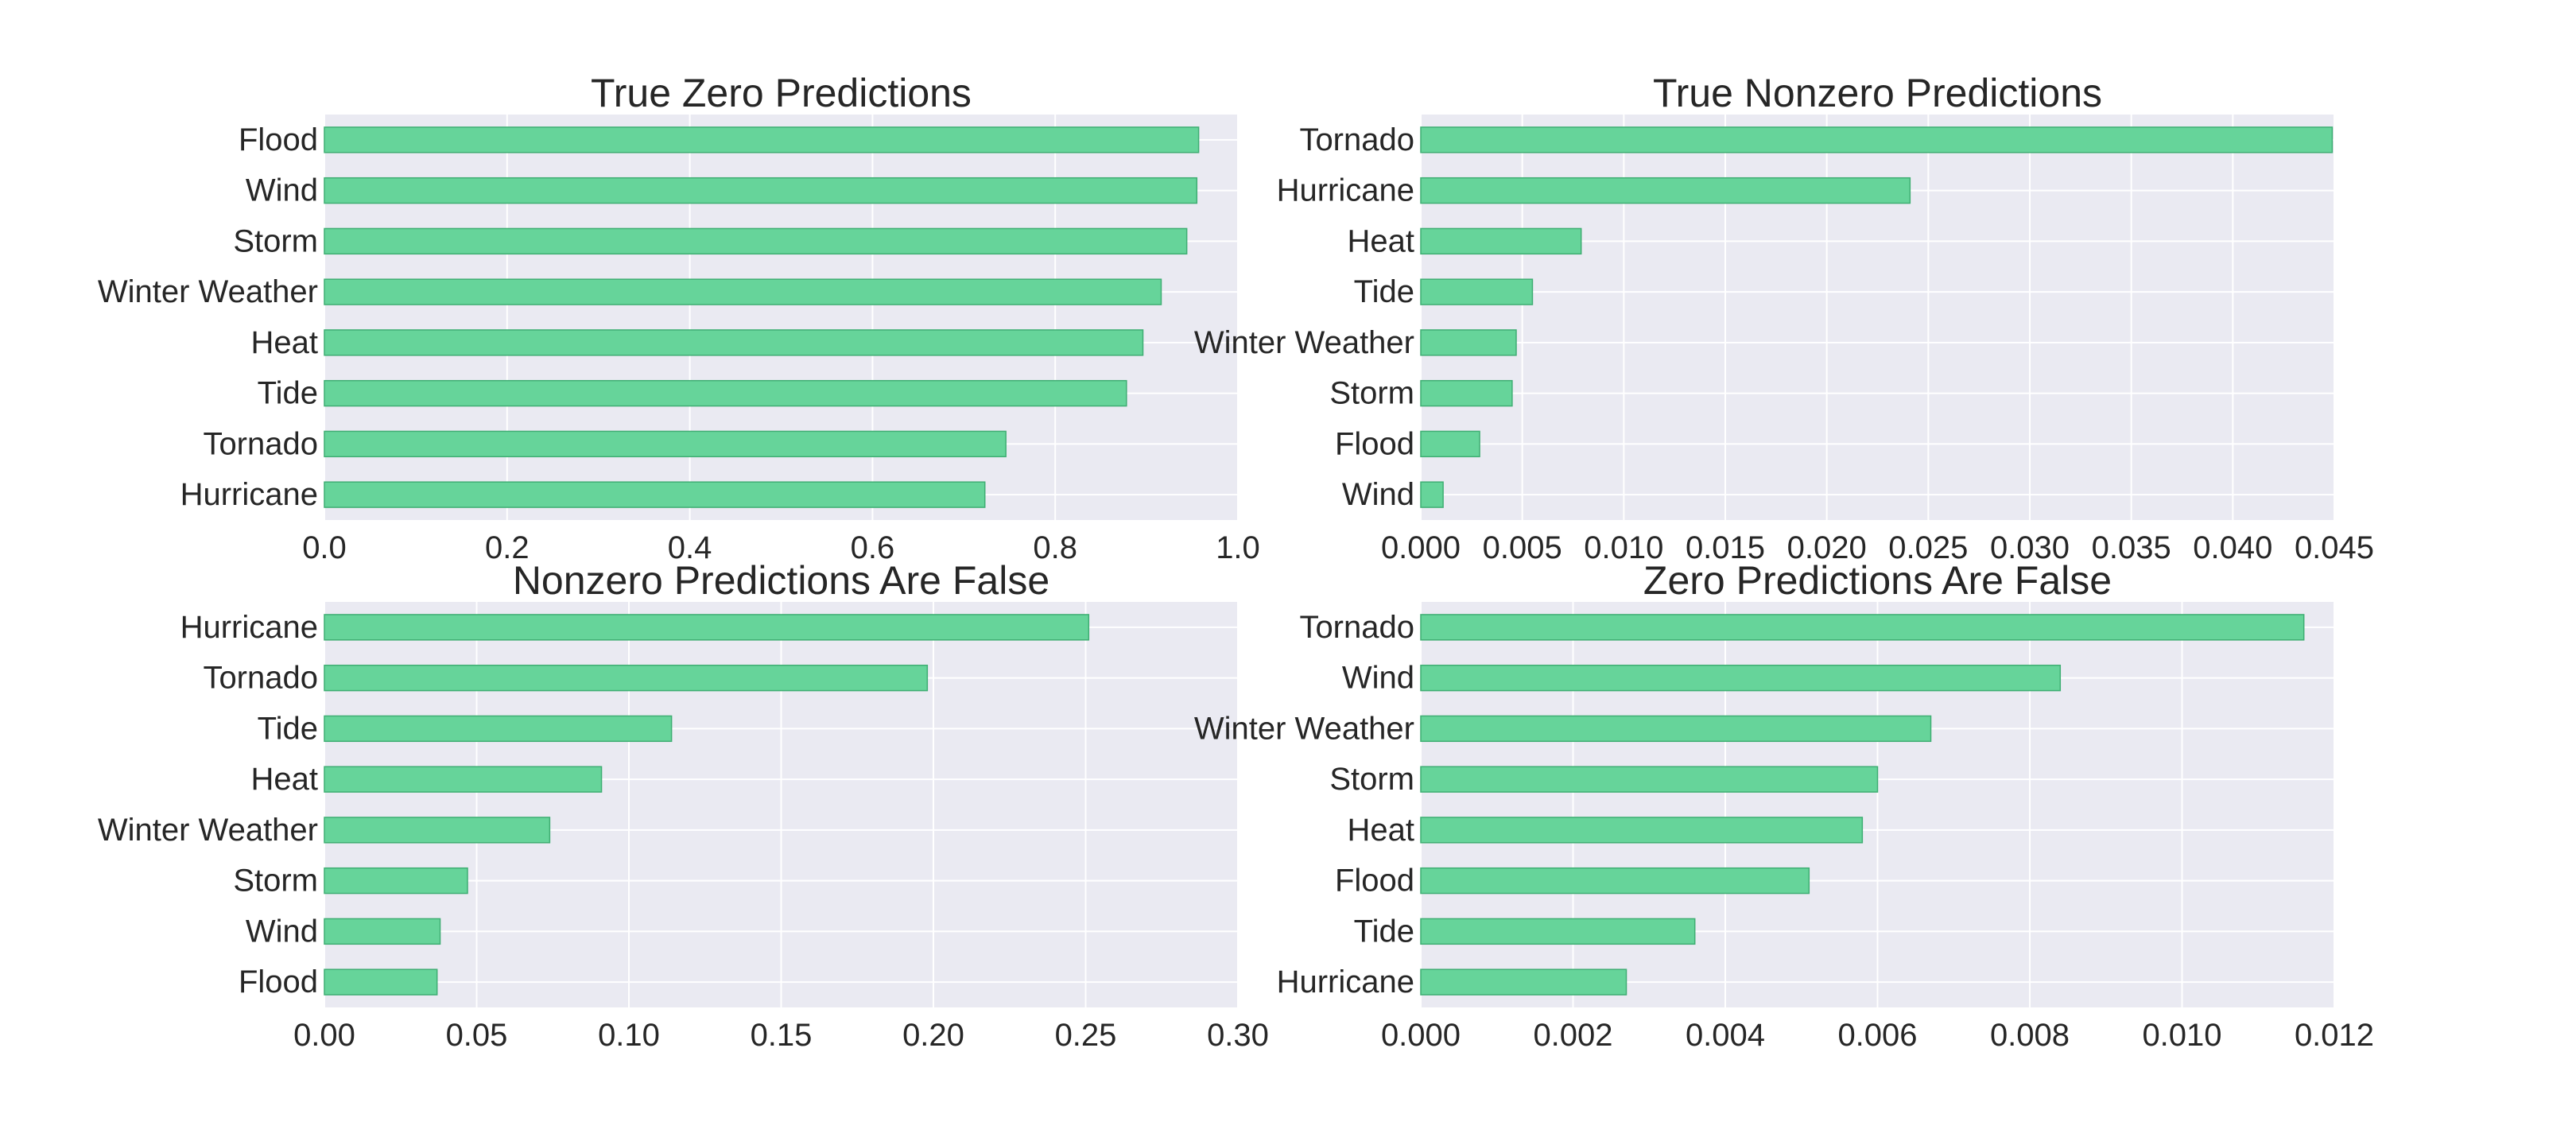 The width and height of the screenshot is (2576, 1145). Describe the element at coordinates (1726, 1035) in the screenshot. I see `x-tick-label: 0.004` at that location.